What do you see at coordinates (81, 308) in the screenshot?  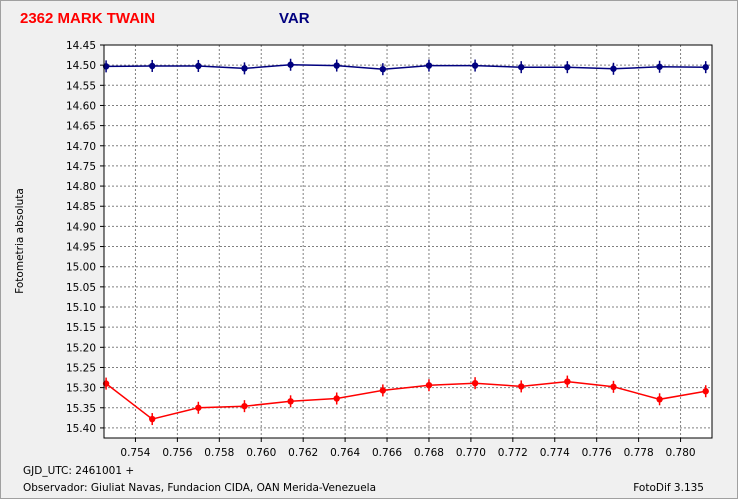 I see `y-tick-label: 15.10` at bounding box center [81, 308].